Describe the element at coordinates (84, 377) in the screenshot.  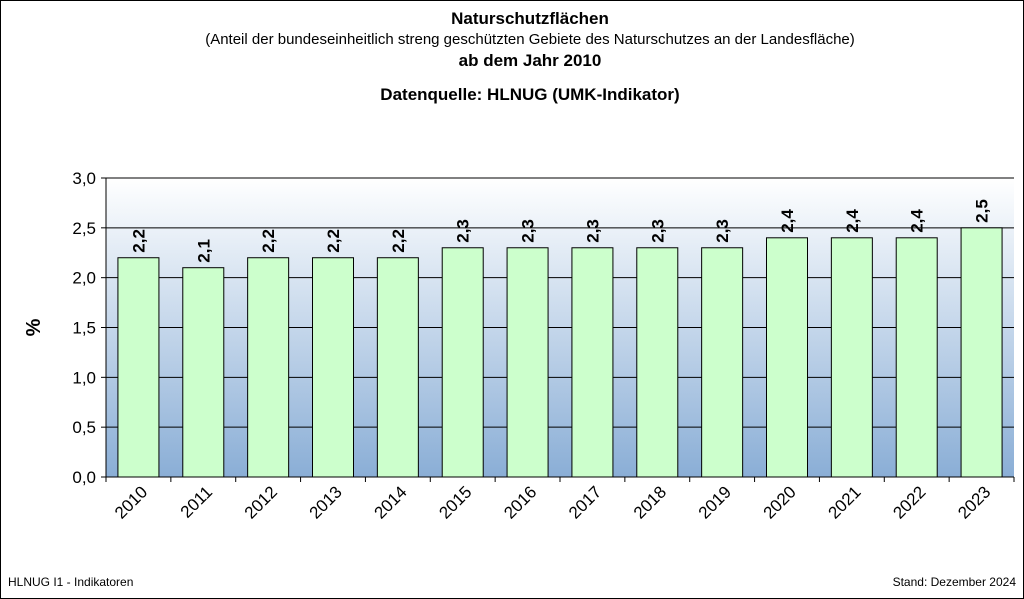
I see `y-tick-label: 1,0` at that location.